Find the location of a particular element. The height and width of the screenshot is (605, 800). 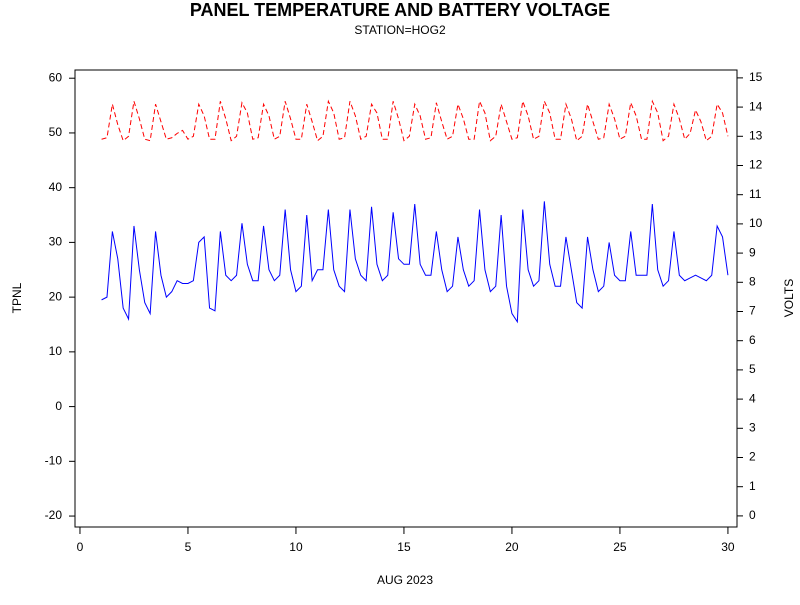

y2-tick-label: 0 is located at coordinates (752, 515).